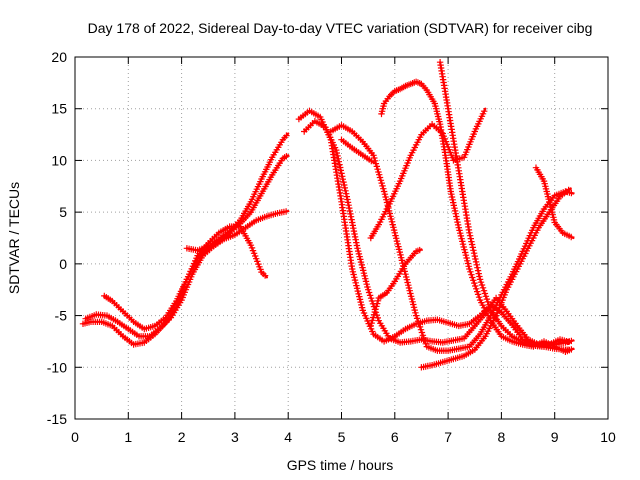  Describe the element at coordinates (555, 437) in the screenshot. I see `x-tick-label: 9` at that location.